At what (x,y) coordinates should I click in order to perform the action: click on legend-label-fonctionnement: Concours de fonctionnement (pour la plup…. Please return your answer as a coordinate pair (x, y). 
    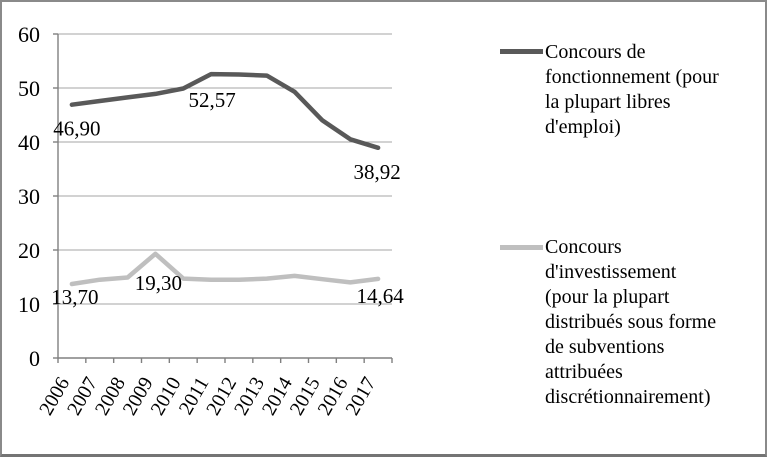
    Looking at the image, I should click on (632, 90).